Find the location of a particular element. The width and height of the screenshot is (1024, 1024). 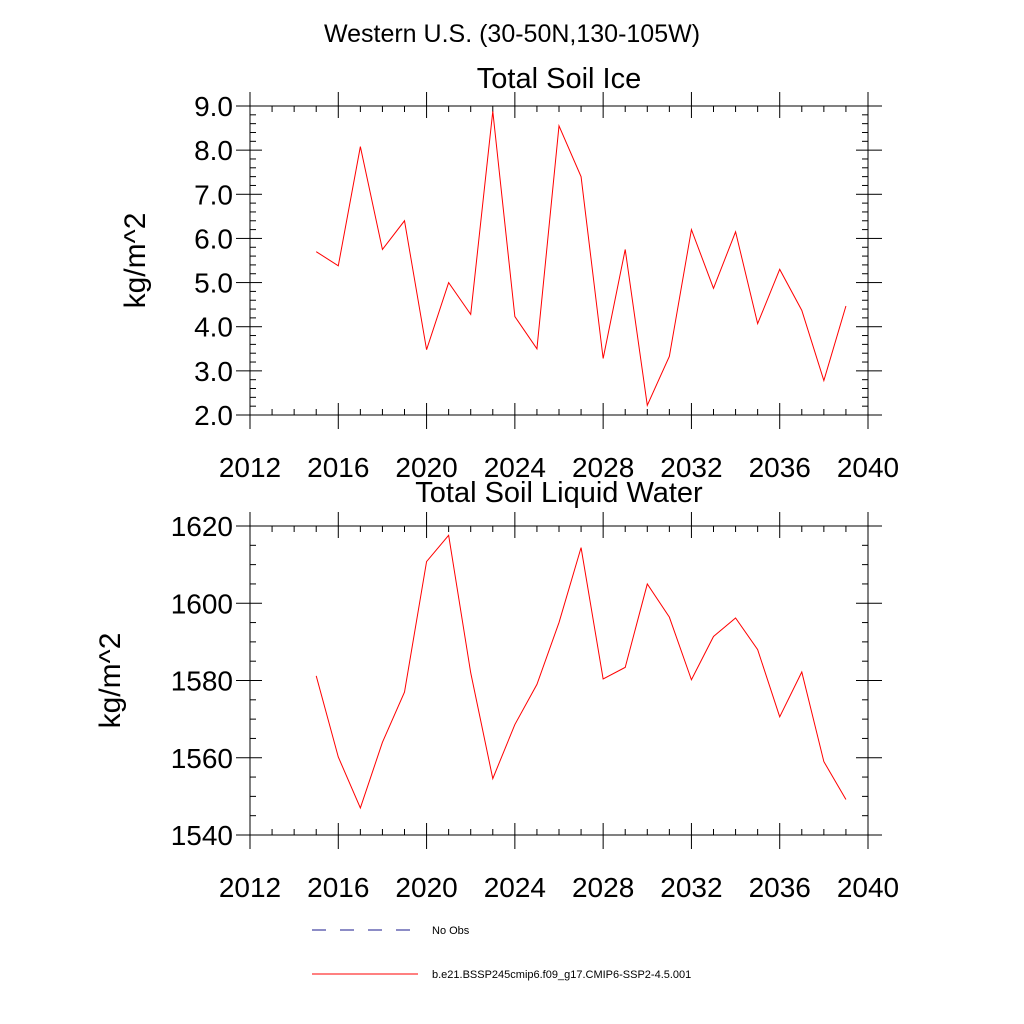

soil-liquid-water-x-tick-label: 2040 is located at coordinates (868, 887).